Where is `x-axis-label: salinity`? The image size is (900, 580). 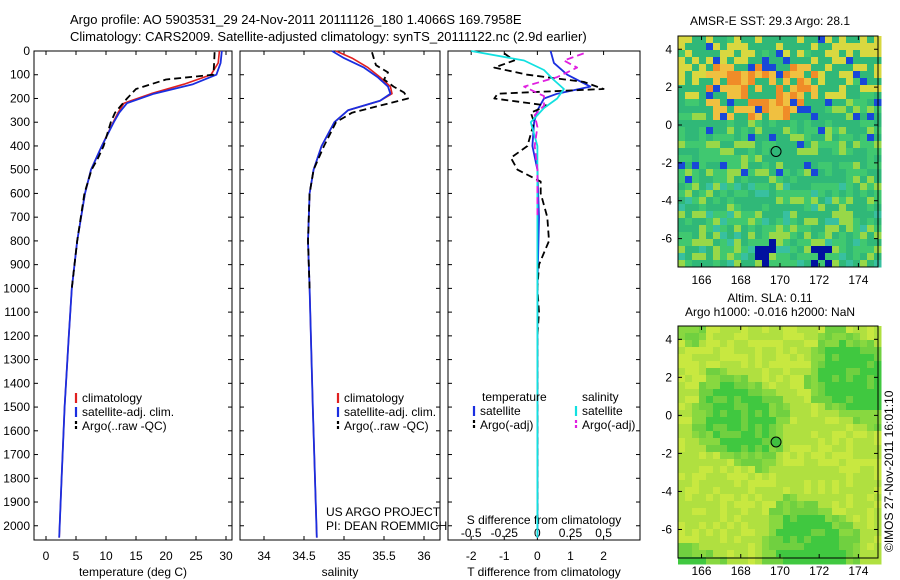
x-axis-label: salinity is located at coordinates (340, 572).